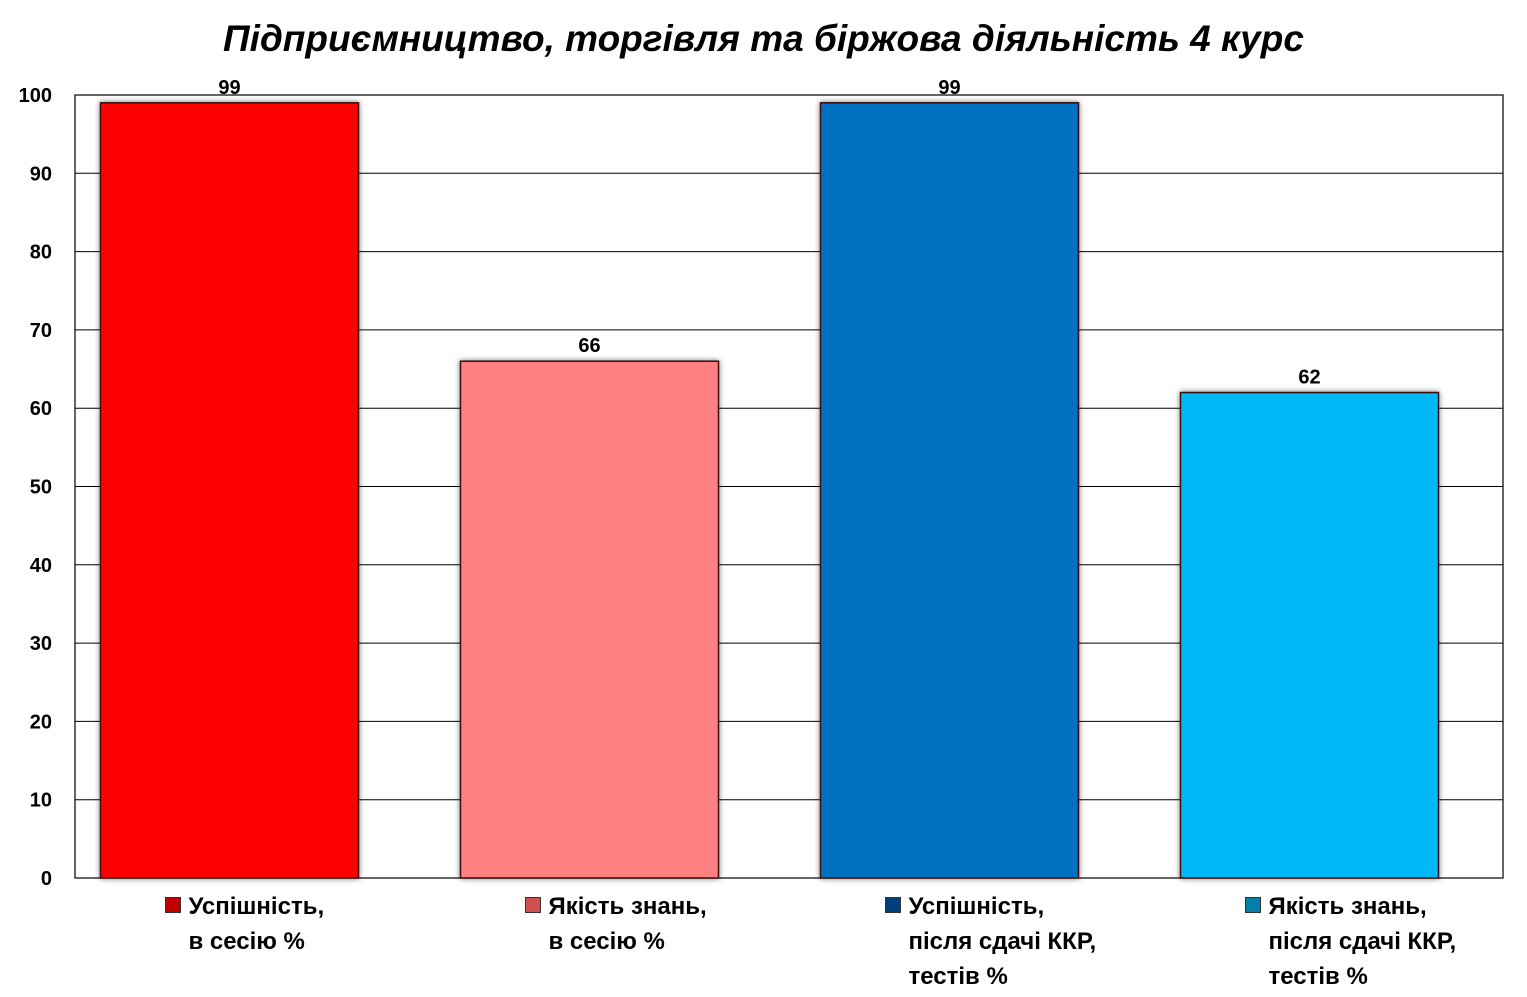 Image resolution: width=1527 pixels, height=997 pixels. What do you see at coordinates (41, 174) in the screenshot?
I see `y-tick-label: 90` at bounding box center [41, 174].